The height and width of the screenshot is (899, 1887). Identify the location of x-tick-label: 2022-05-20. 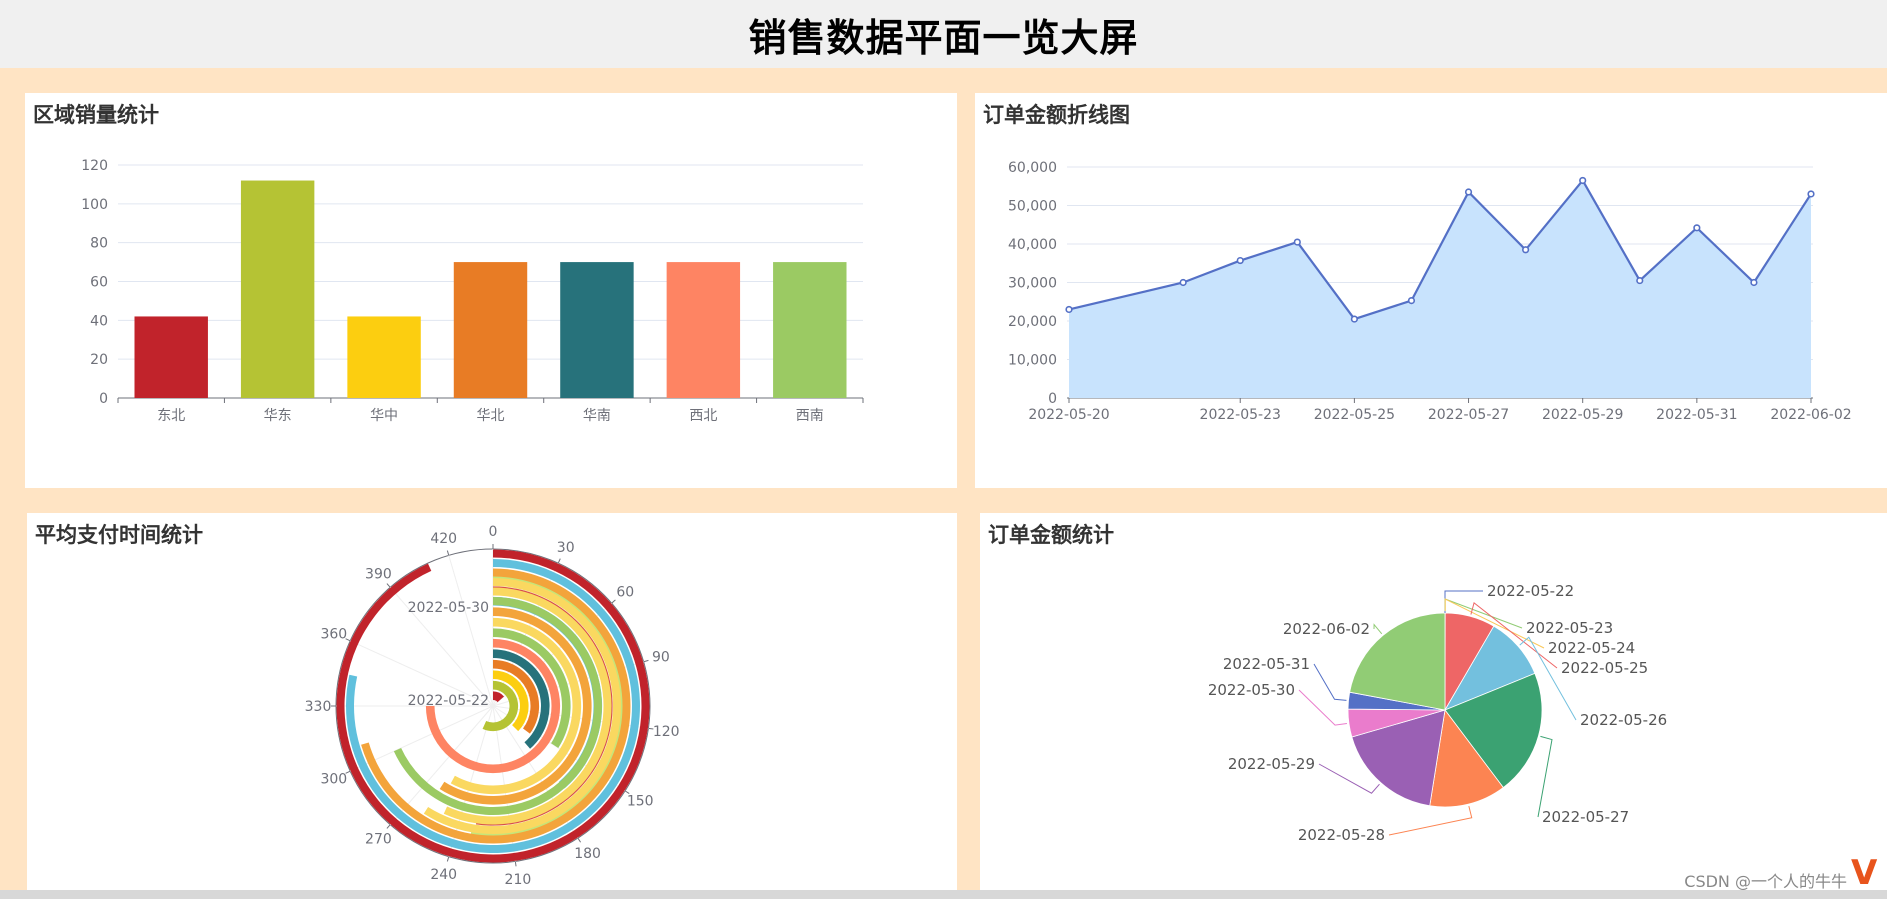
(1068, 415).